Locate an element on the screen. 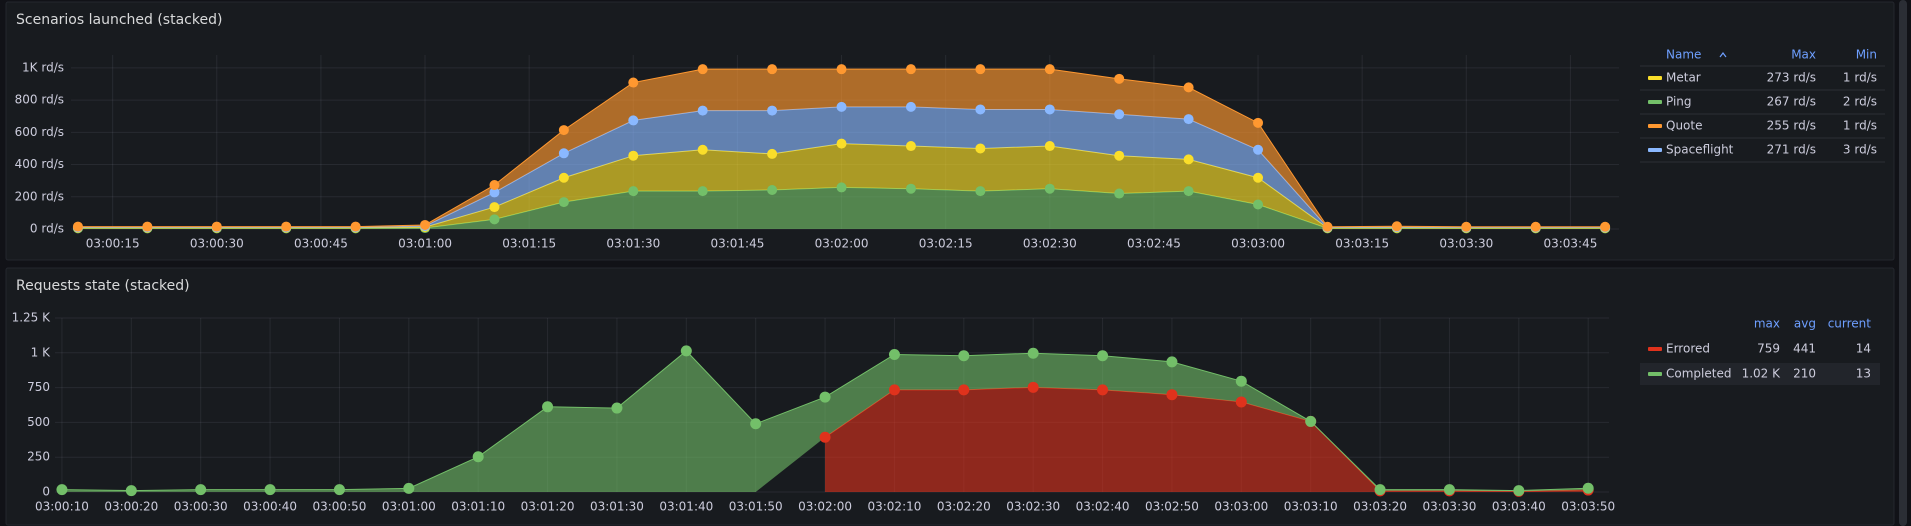  legend-value: 441 is located at coordinates (1804, 349).